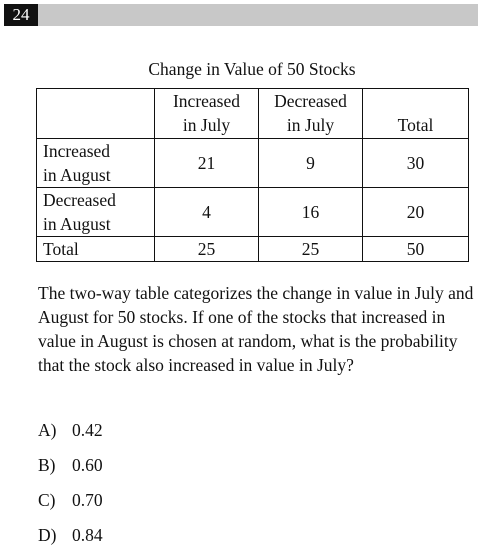 This screenshot has width=482, height=558. Describe the element at coordinates (188, 435) in the screenshot. I see `answer-choice-a: A) 0.42` at that location.